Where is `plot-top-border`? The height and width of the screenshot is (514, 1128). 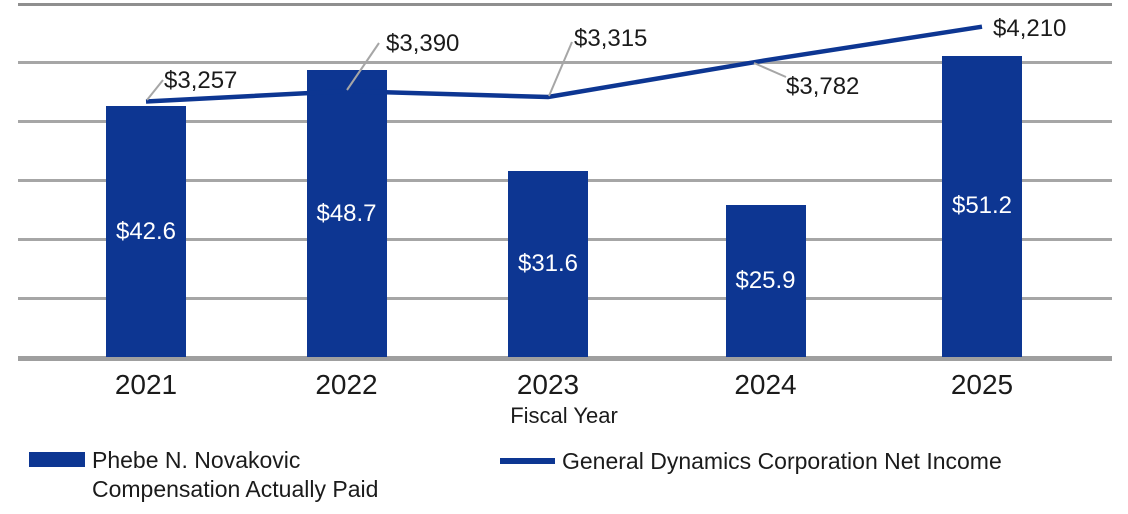 plot-top-border is located at coordinates (565, 4).